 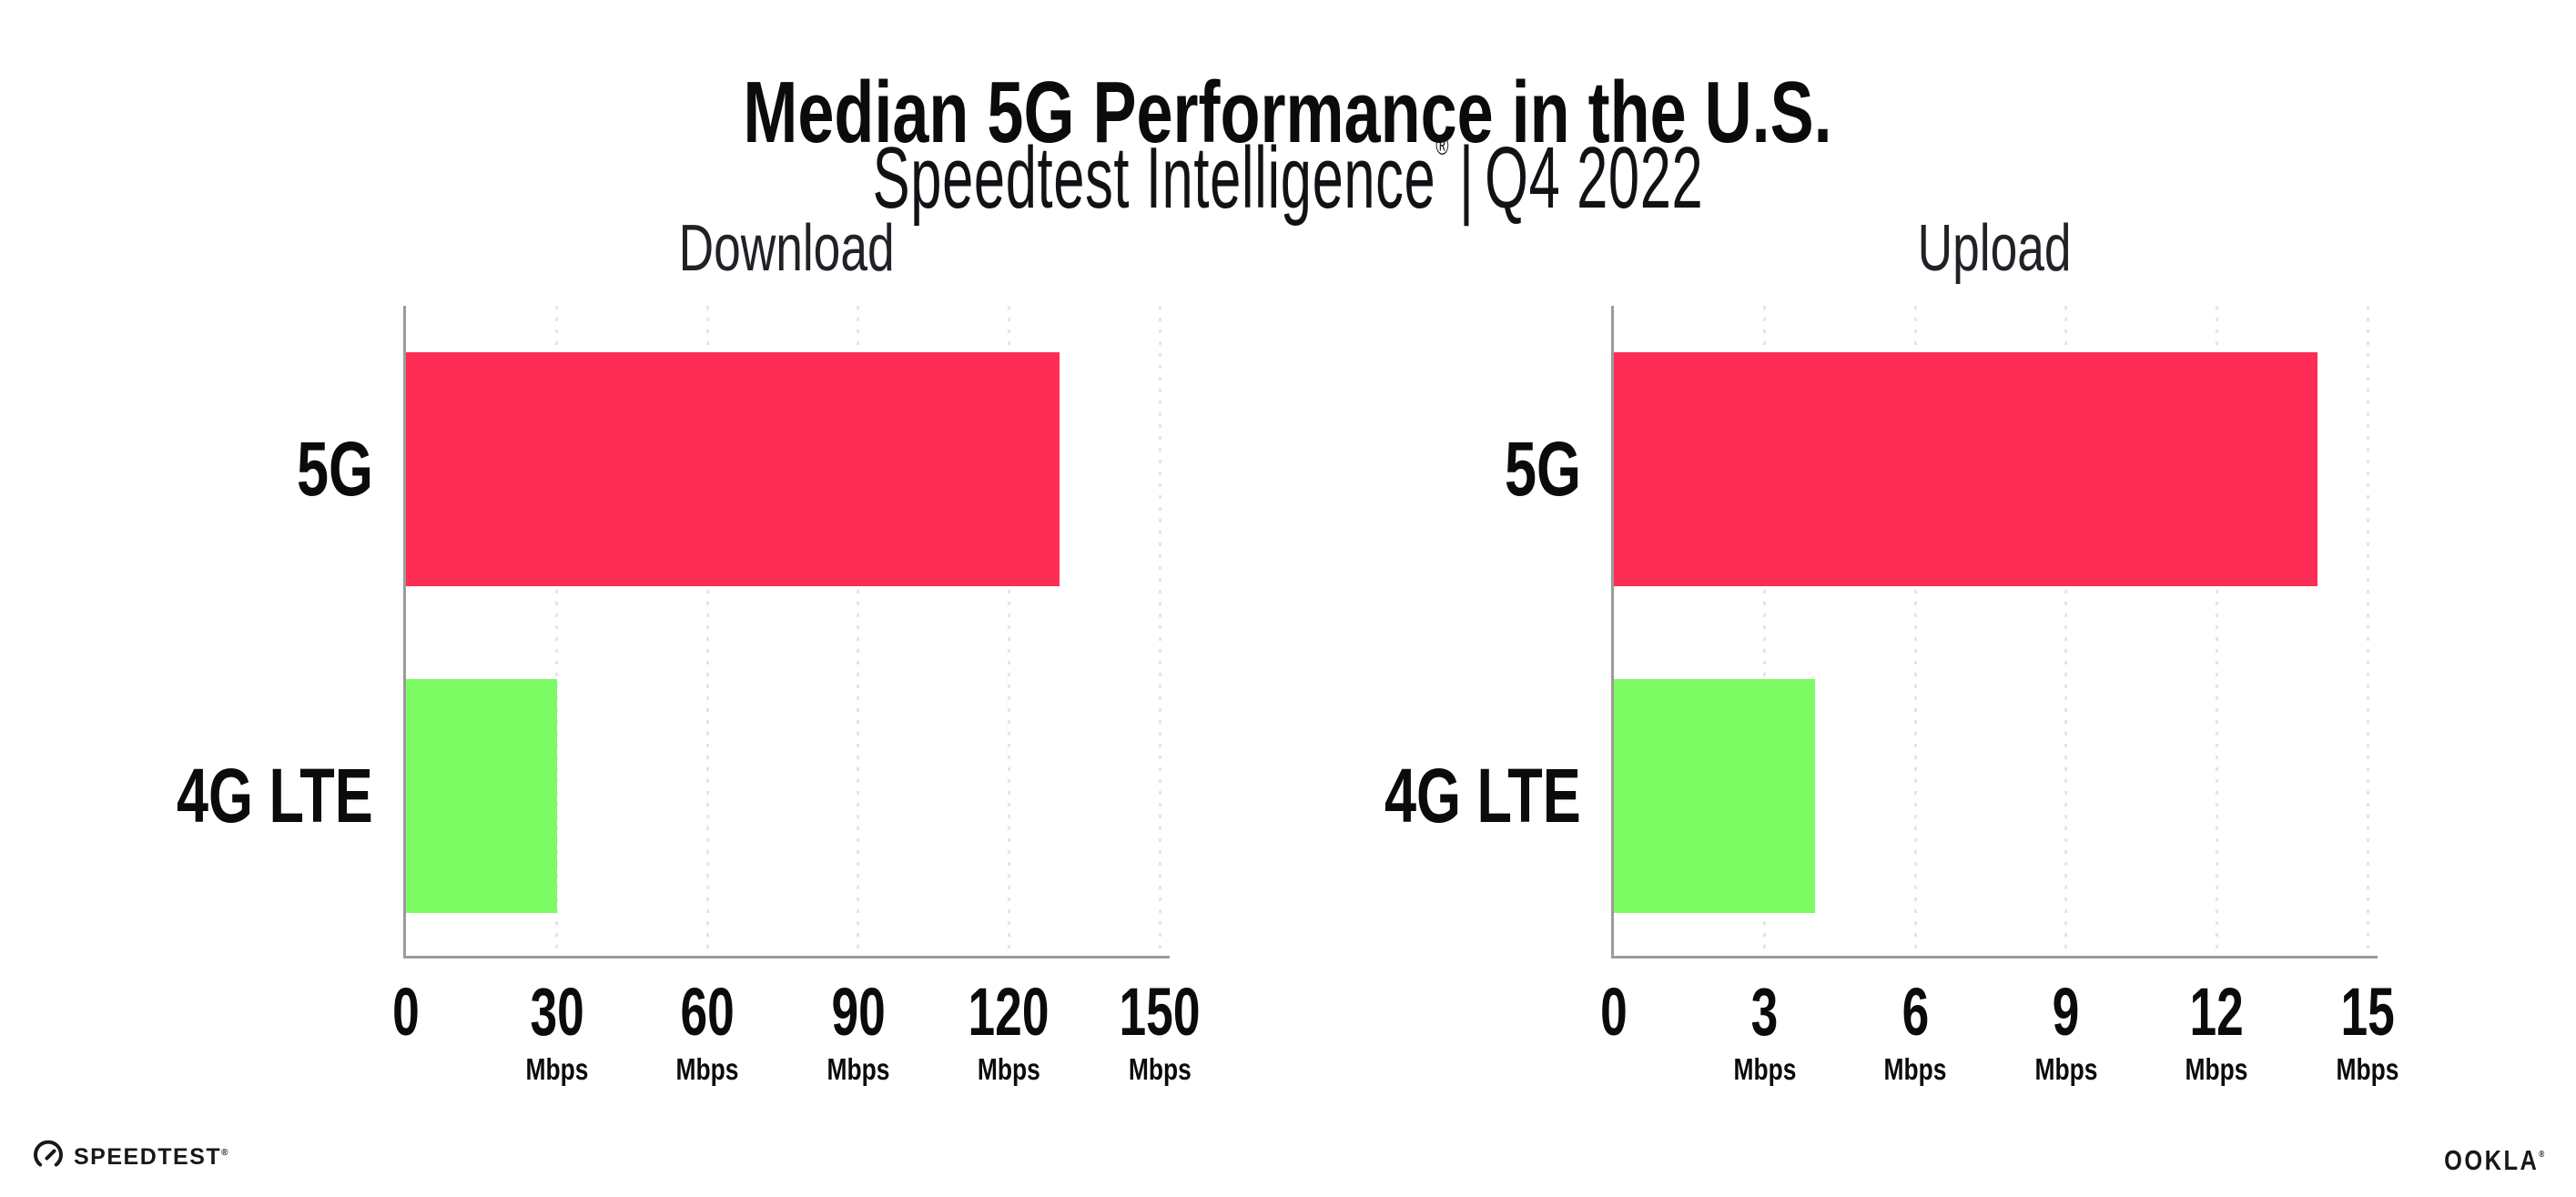 What do you see at coordinates (707, 1012) in the screenshot?
I see `x-tick-label: 60` at bounding box center [707, 1012].